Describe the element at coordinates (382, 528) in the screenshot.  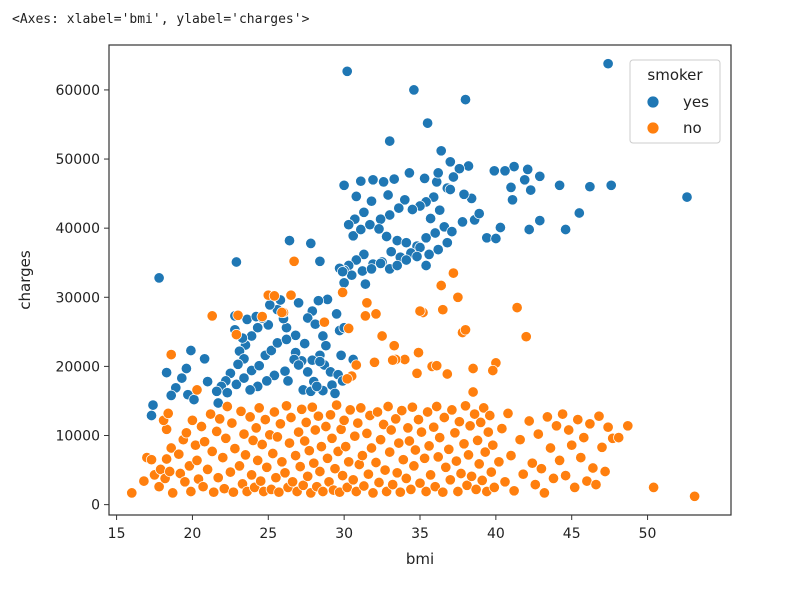
I see `x-ticks: 15 20 25 30 35 40 45 50` at that location.